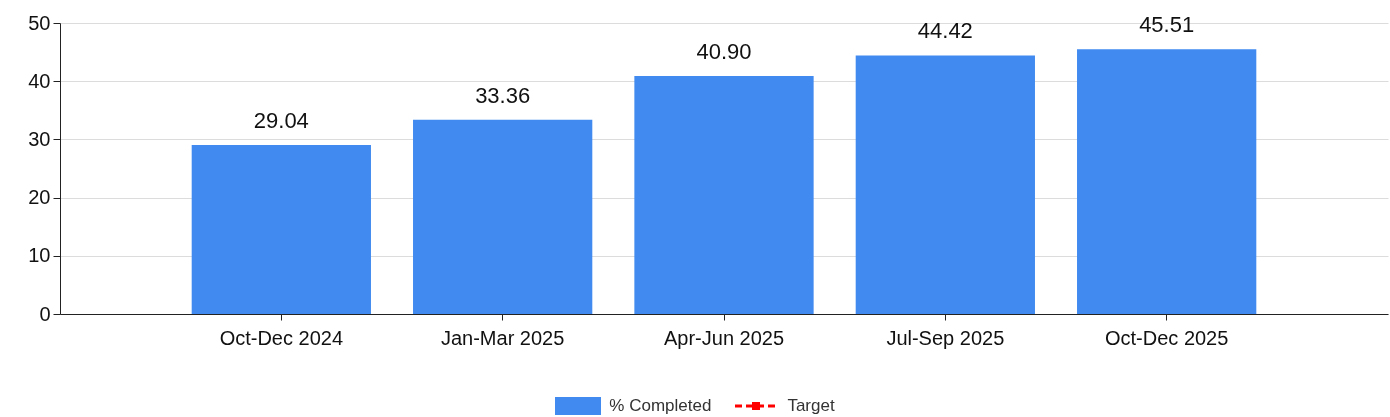 The width and height of the screenshot is (1390, 417). What do you see at coordinates (39, 80) in the screenshot?
I see `y-tick-label: 40` at bounding box center [39, 80].